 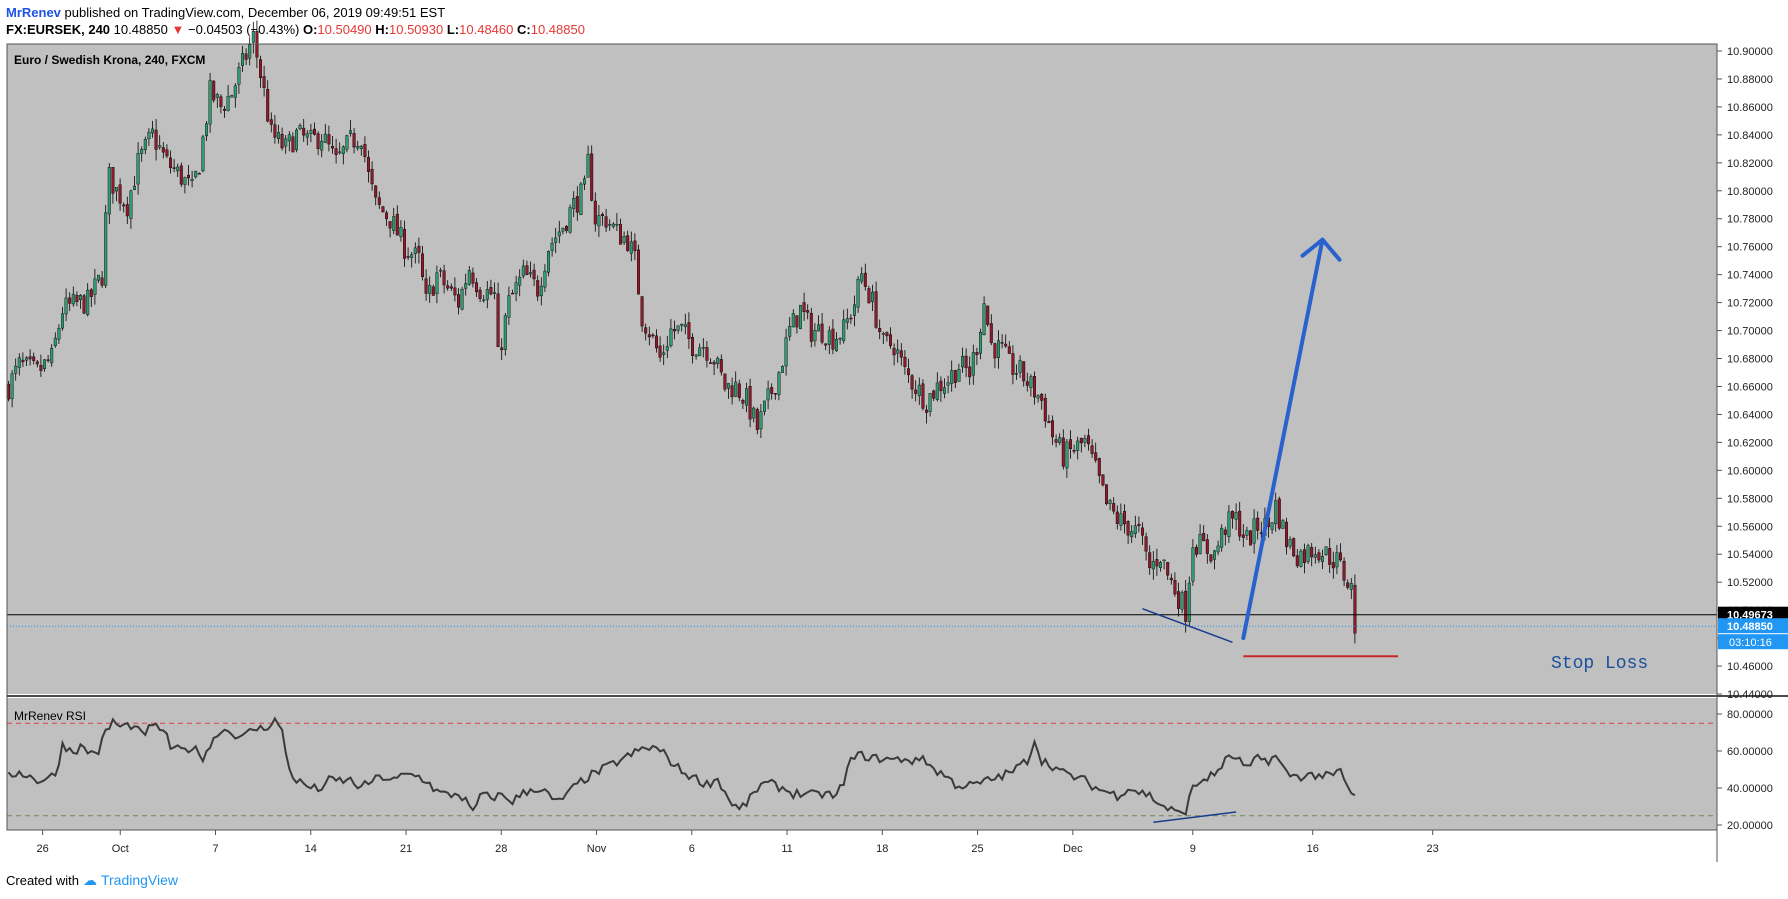 I want to click on close-label: C:, so click(x=524, y=29).